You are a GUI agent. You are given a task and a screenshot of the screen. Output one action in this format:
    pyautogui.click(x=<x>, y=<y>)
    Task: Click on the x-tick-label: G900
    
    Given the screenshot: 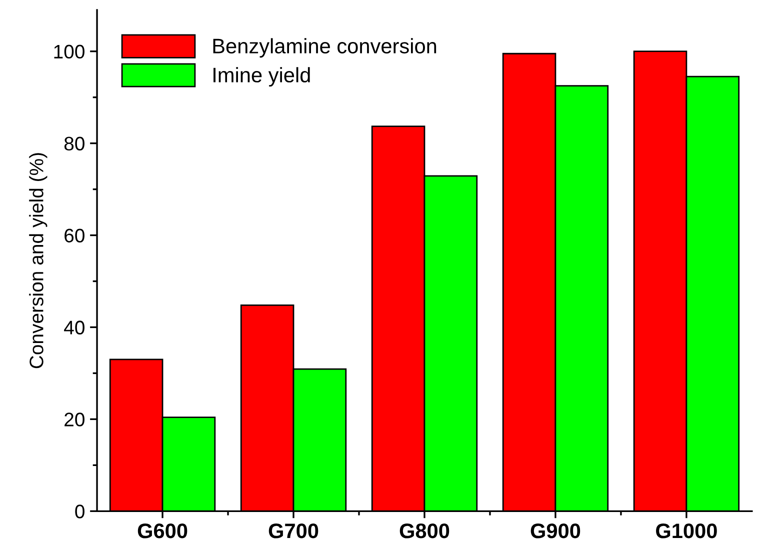 What is the action you would take?
    pyautogui.click(x=555, y=531)
    